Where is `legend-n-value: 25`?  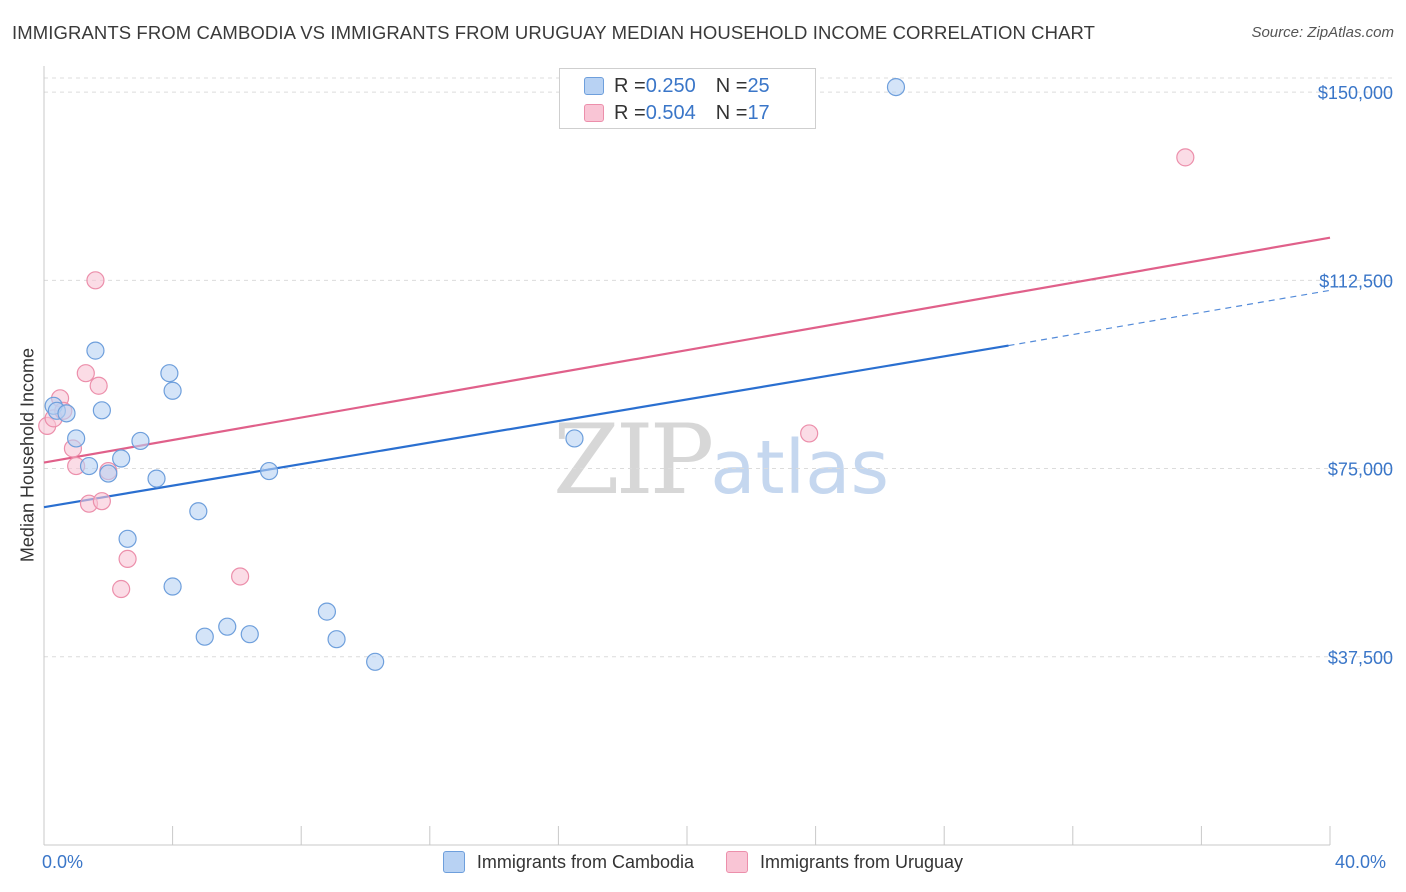 legend-n-value: 25 is located at coordinates (758, 85).